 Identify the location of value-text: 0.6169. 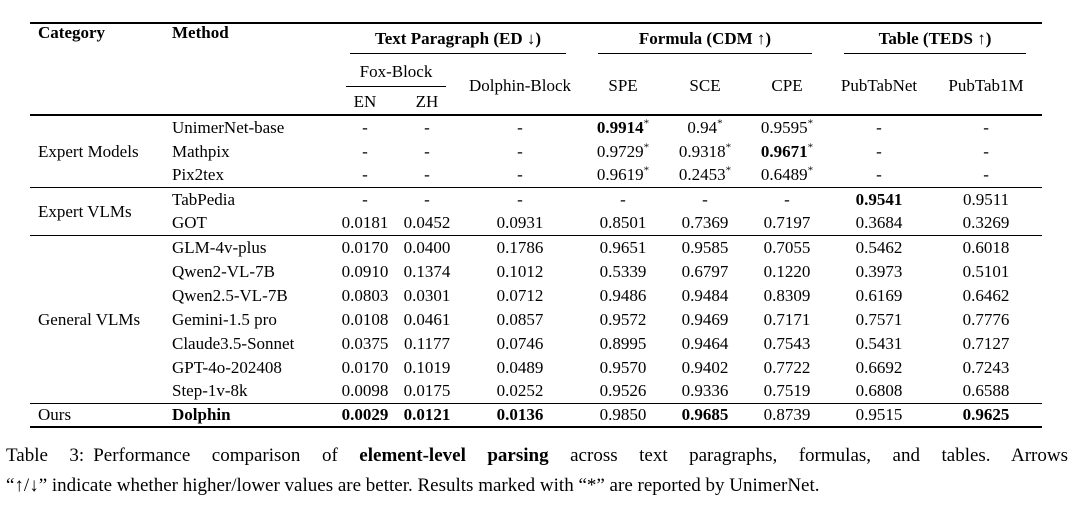
(879, 295).